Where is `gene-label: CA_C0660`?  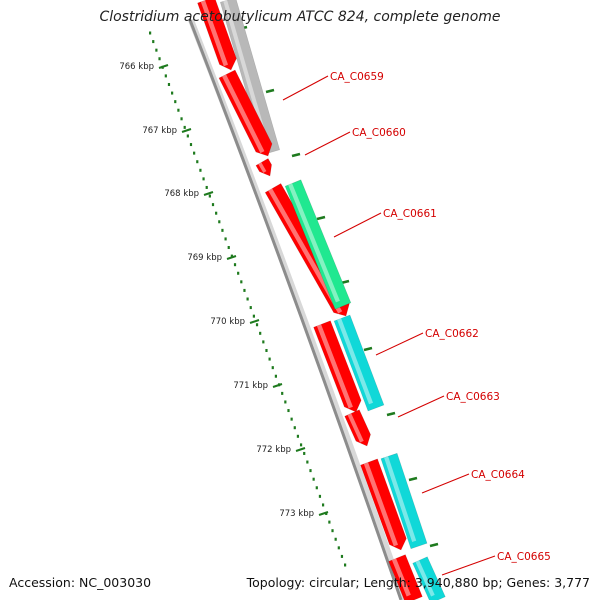 gene-label: CA_C0660 is located at coordinates (379, 133).